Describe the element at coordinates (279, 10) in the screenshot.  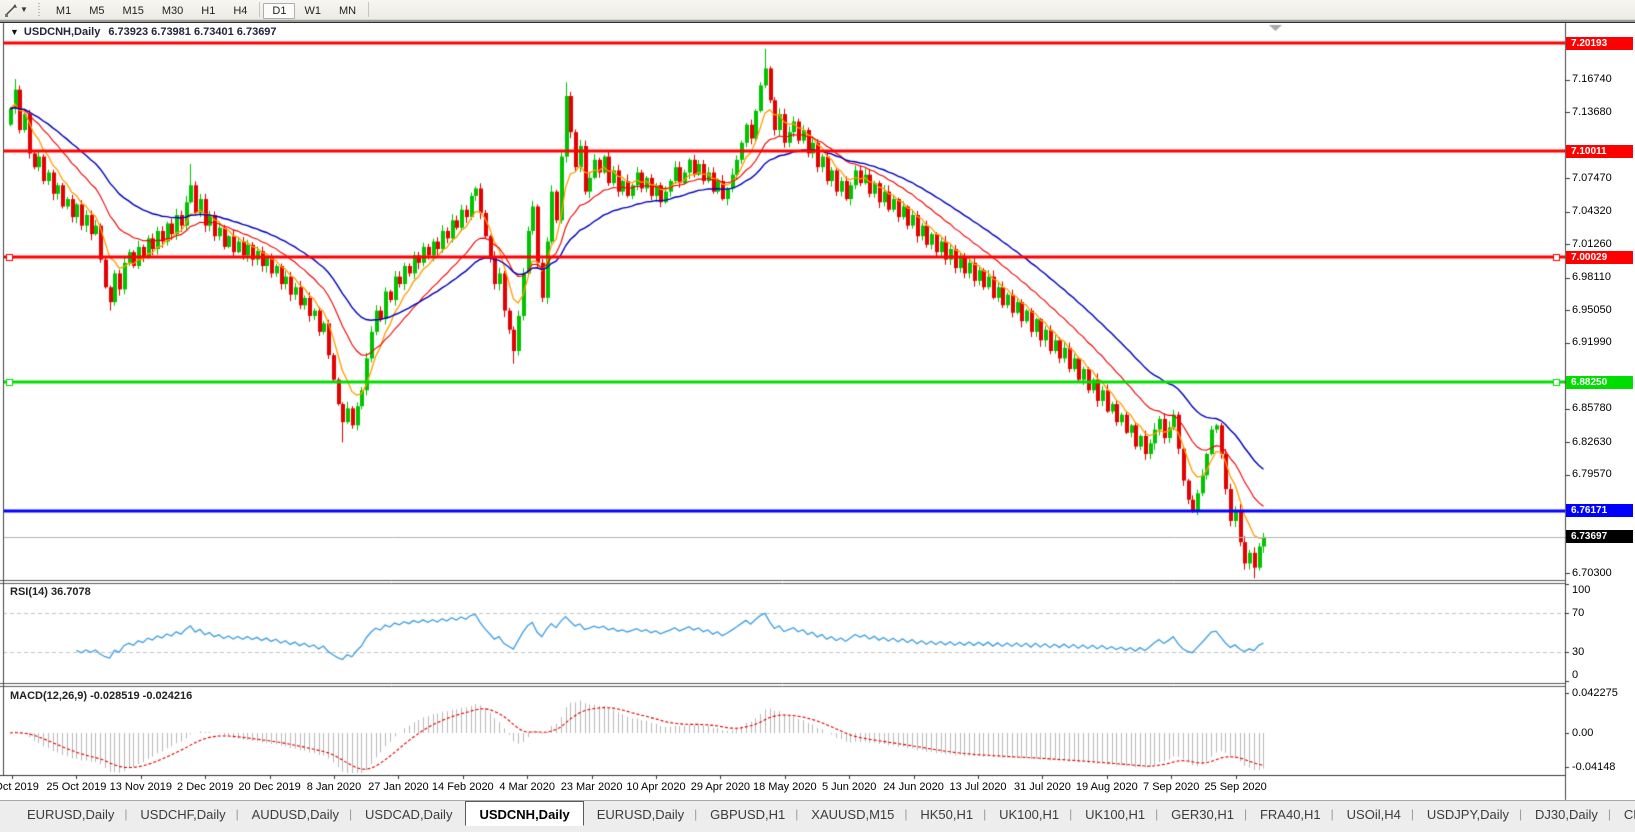
I see `timeframe-button-d1: D1` at that location.